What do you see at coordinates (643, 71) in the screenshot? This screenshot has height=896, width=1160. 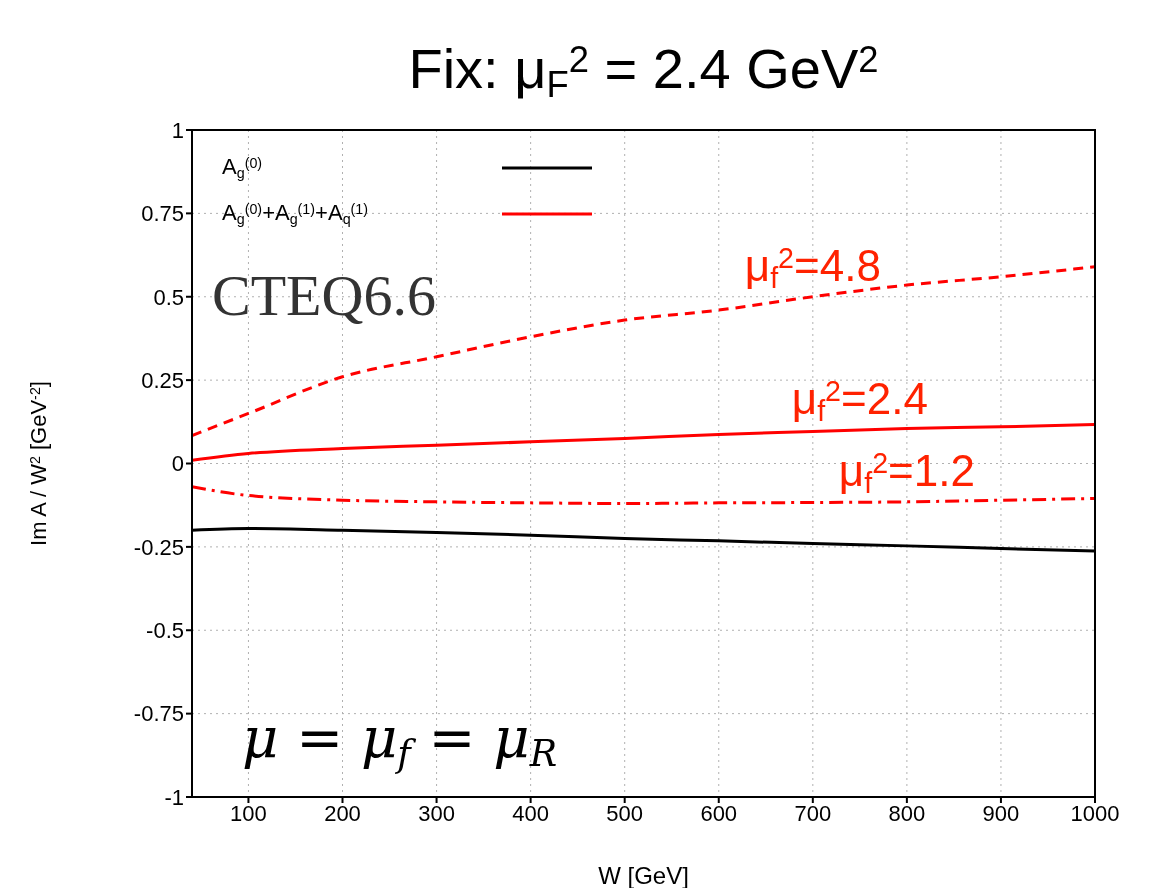 I see `chart-title: Fix: μ$_{F}$$^{2}$ = 2.4 GeV$^{2}$` at bounding box center [643, 71].